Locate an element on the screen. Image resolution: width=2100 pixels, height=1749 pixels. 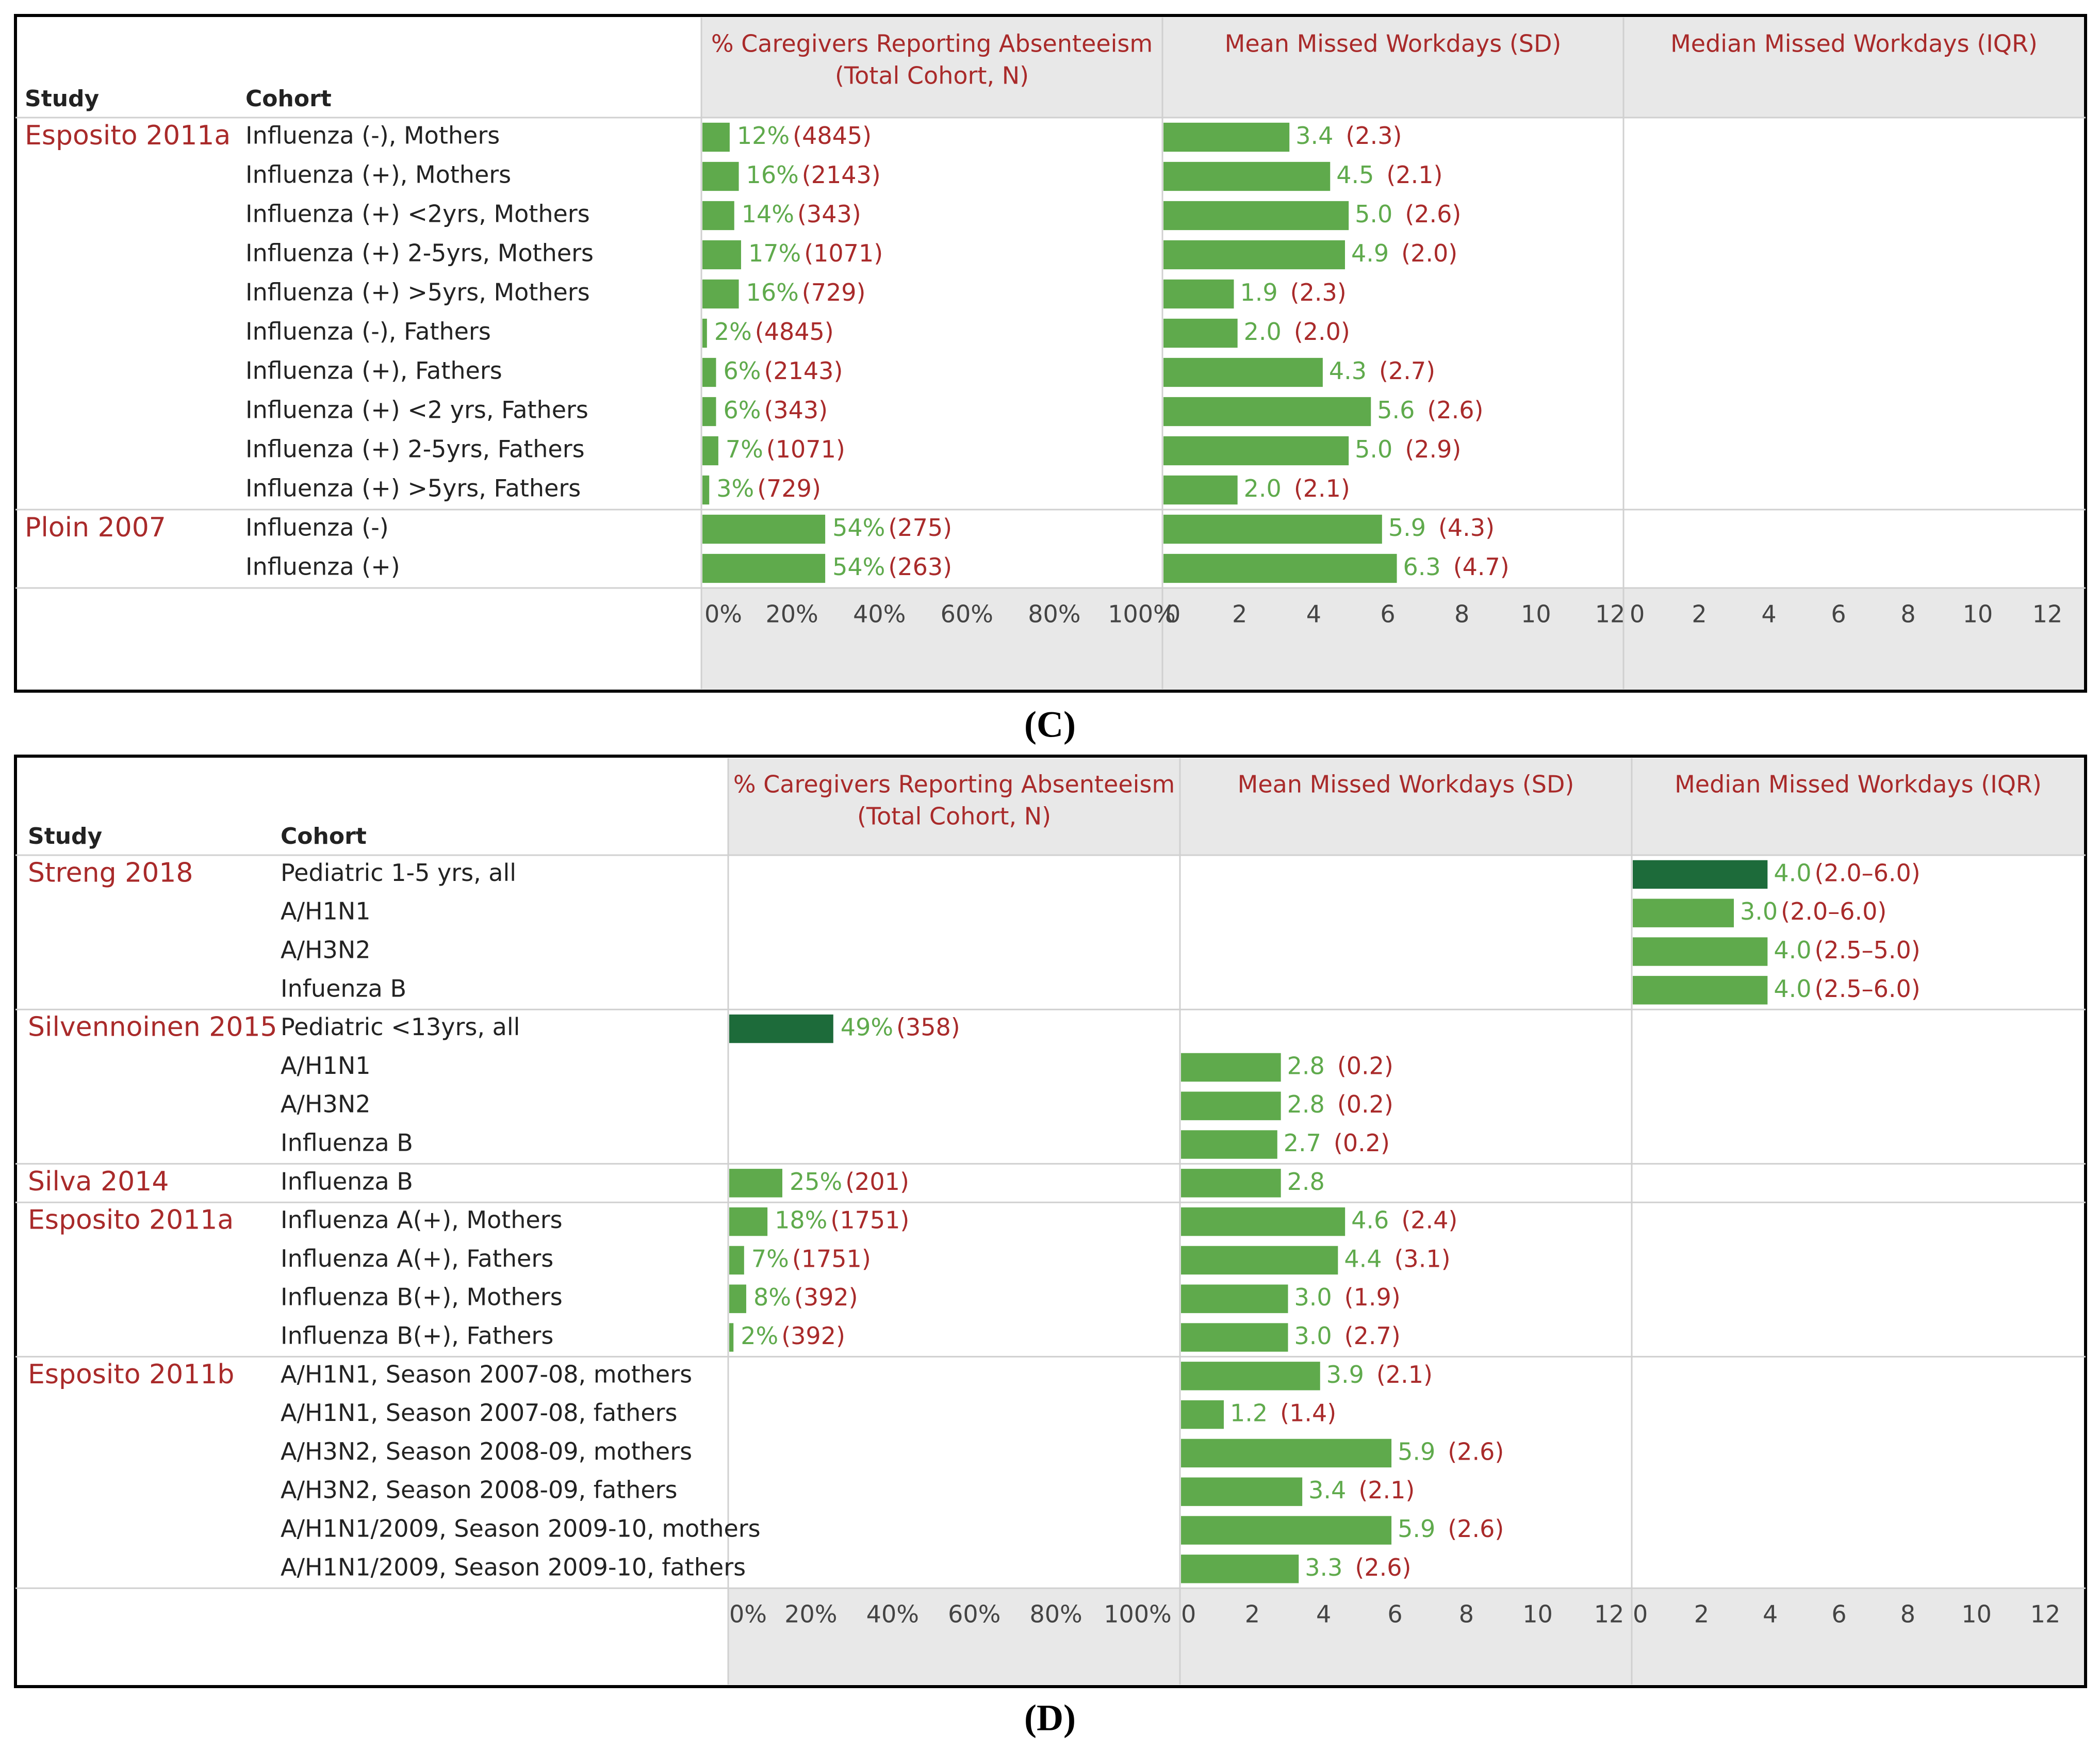
percent-value-label: 18% (1751) is located at coordinates (842, 1220).